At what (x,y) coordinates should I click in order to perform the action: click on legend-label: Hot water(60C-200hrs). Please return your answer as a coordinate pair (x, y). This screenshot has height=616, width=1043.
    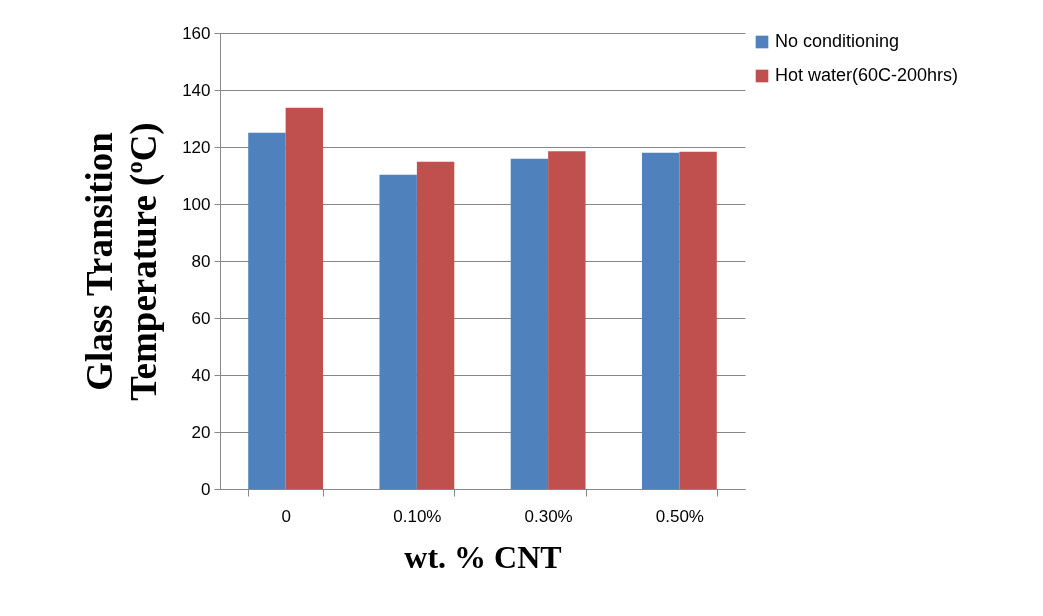
    Looking at the image, I should click on (867, 75).